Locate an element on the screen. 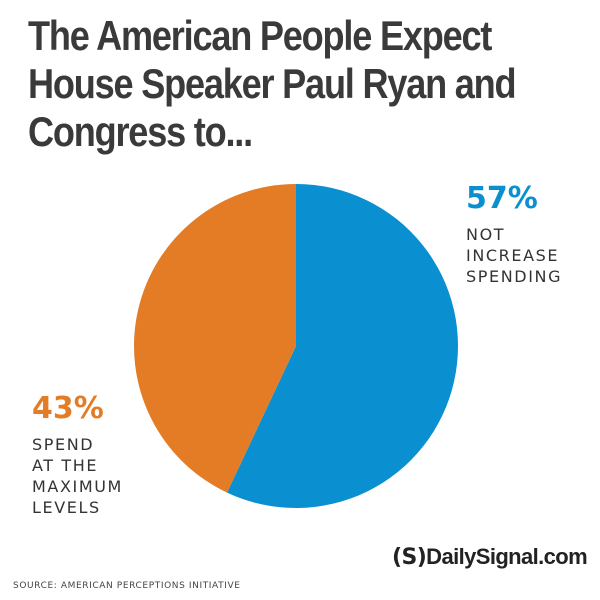 The width and height of the screenshot is (600, 600). slice-label-line: INCREASE is located at coordinates (513, 255).